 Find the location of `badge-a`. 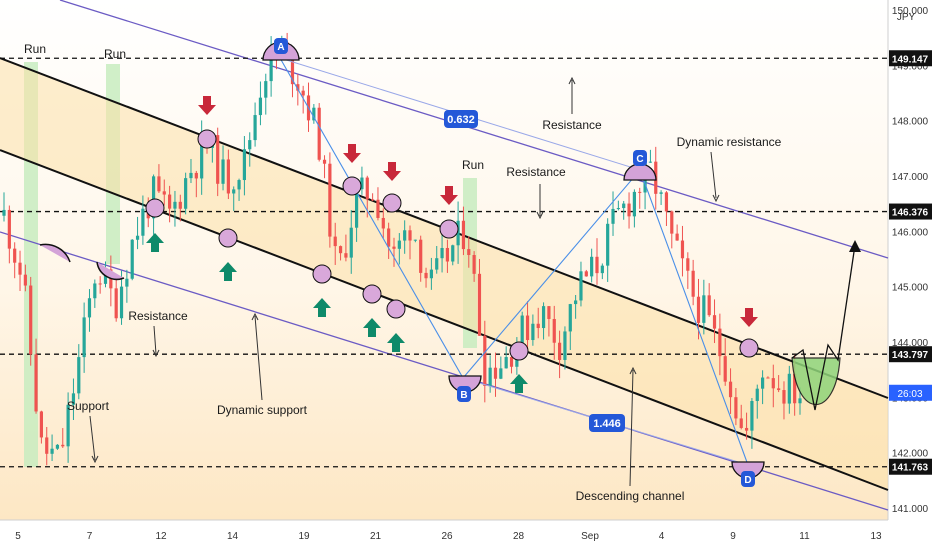

badge-a is located at coordinates (281, 46).